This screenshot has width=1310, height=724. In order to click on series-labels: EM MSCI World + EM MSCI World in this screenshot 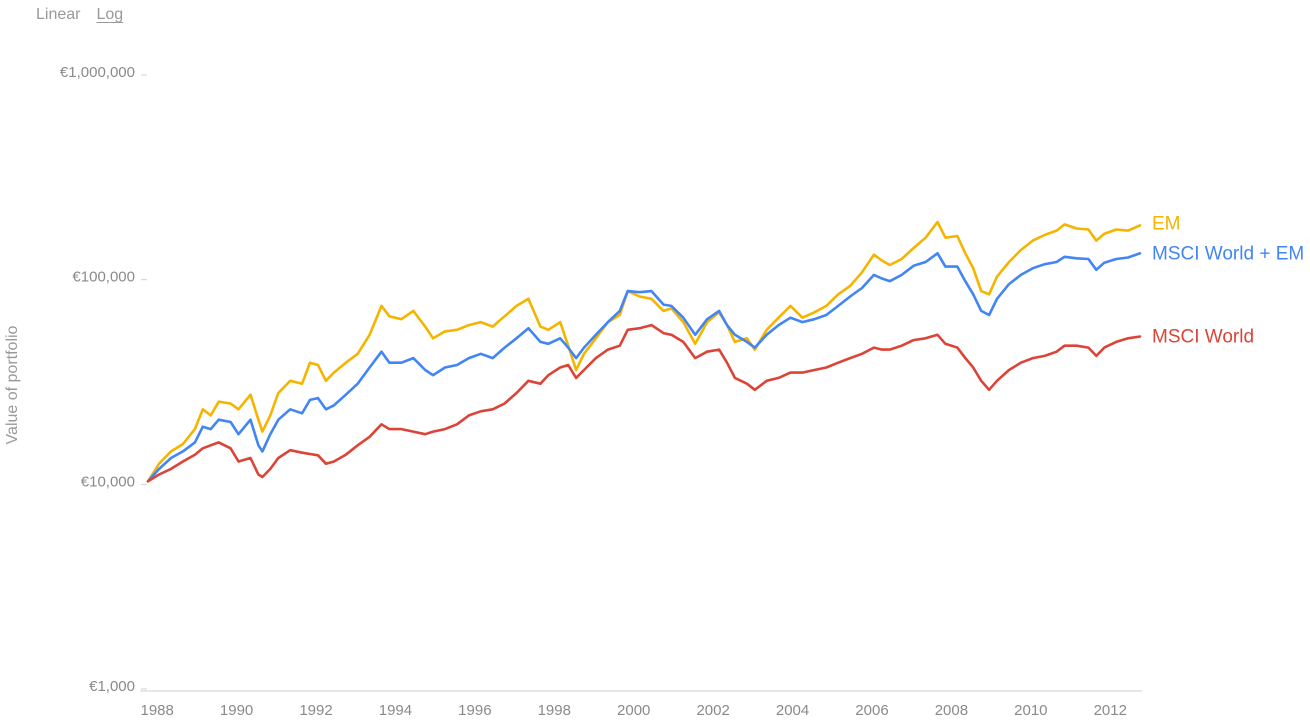, I will do `click(1228, 280)`.